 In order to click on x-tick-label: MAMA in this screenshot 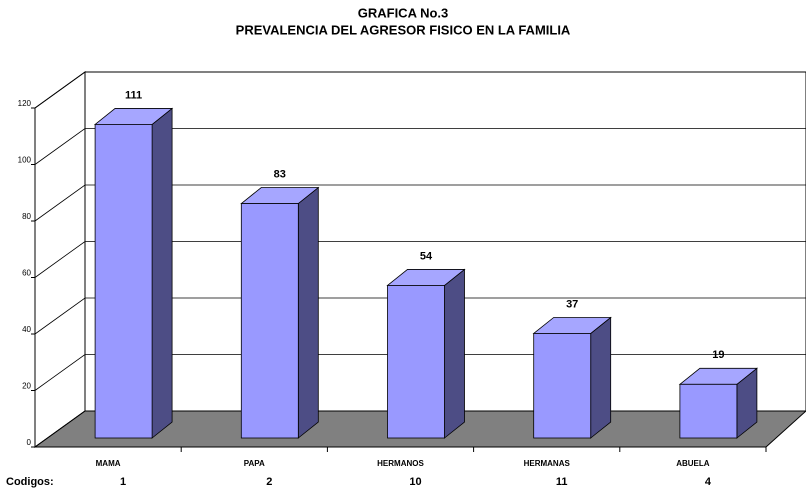, I will do `click(108, 463)`.